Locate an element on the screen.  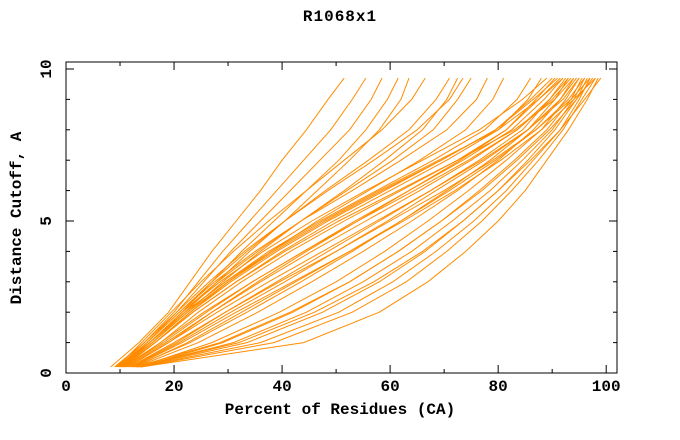
y-tick-label: 5 is located at coordinates (47, 221).